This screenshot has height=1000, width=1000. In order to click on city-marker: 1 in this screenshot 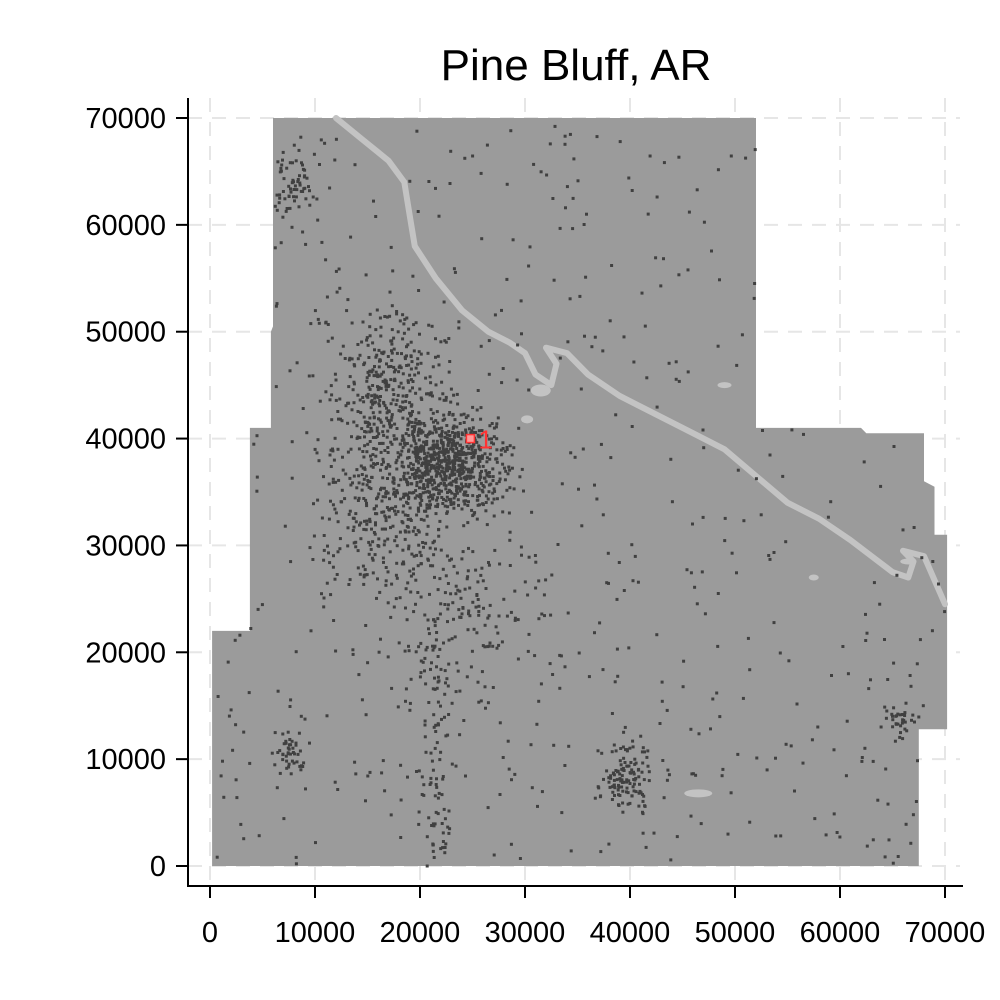, I will do `click(479, 440)`.